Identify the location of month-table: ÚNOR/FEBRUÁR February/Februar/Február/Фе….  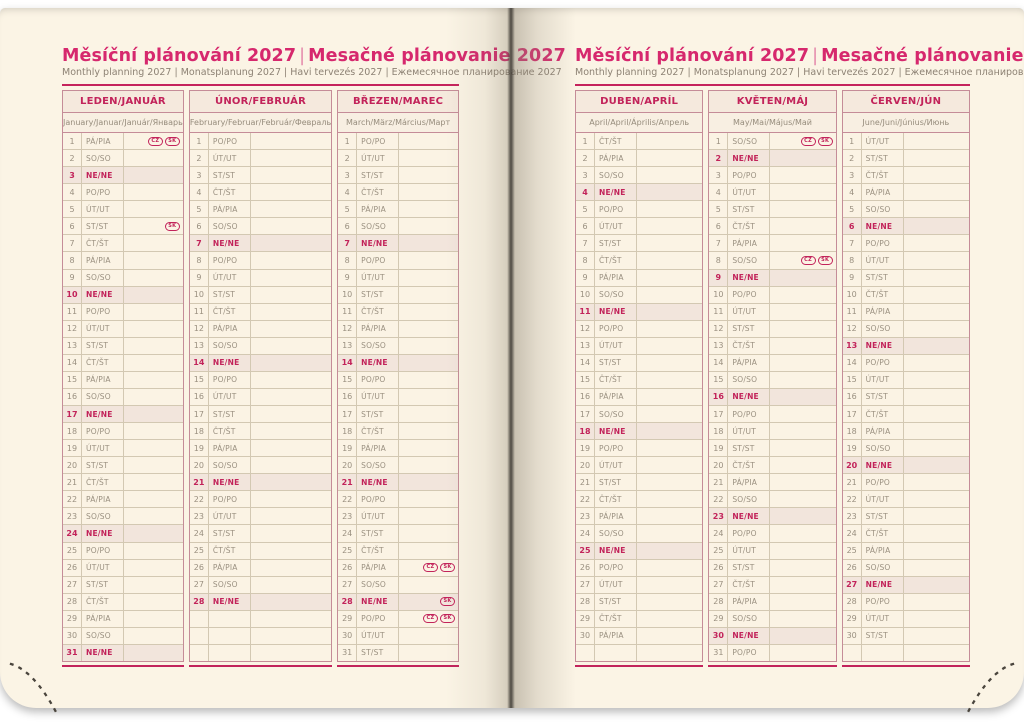
(260, 378).